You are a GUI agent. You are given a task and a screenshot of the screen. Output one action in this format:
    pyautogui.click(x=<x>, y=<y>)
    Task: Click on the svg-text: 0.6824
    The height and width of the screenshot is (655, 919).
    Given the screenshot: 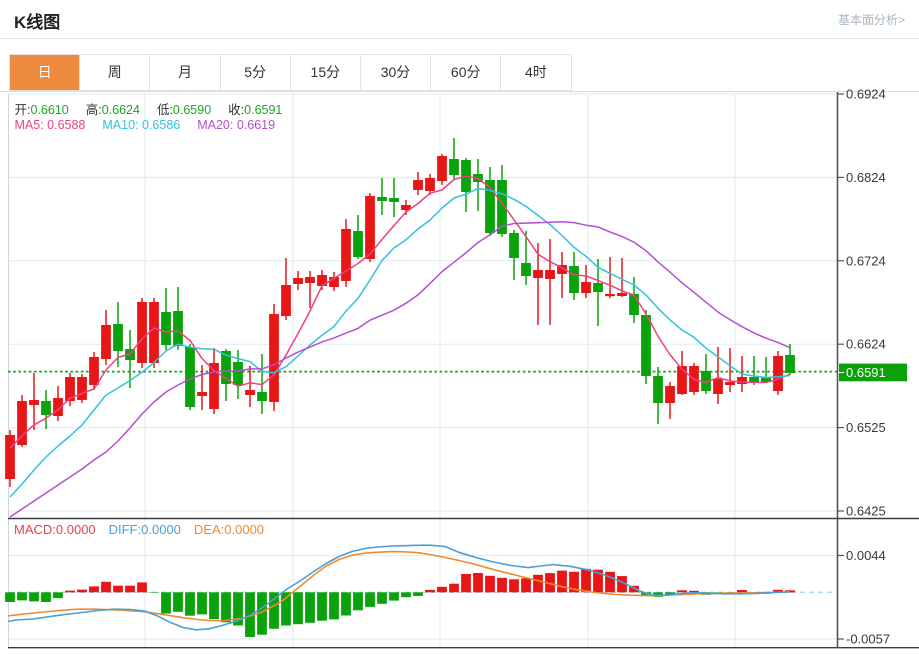 What is the action you would take?
    pyautogui.click(x=866, y=177)
    